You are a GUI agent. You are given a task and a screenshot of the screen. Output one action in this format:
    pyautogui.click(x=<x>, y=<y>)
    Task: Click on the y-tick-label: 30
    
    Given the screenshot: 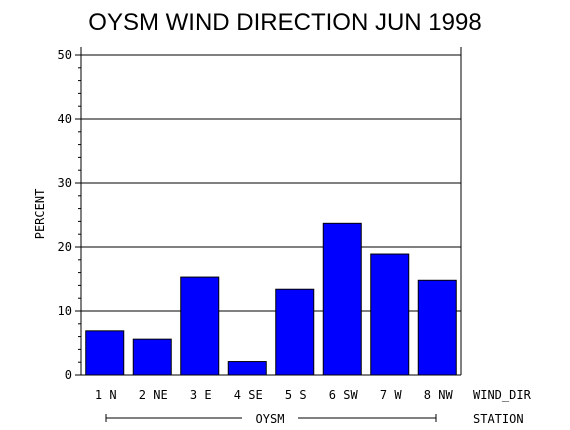 What is the action you would take?
    pyautogui.click(x=65, y=183)
    